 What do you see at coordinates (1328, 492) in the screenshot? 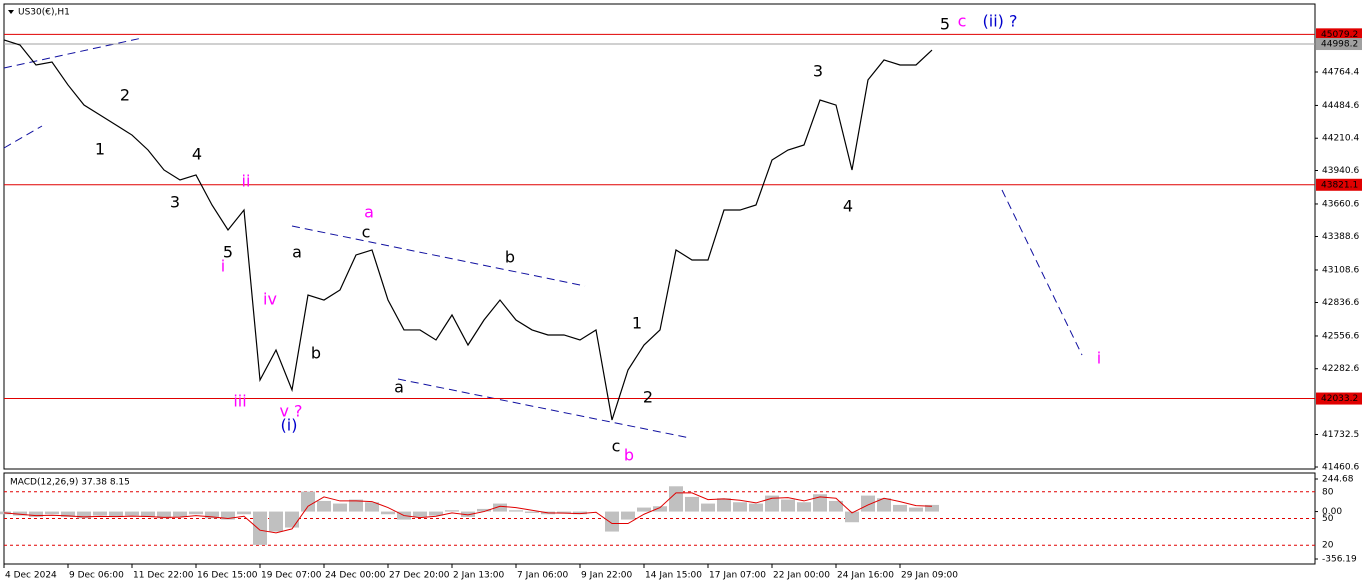
I see `y2-tick-label: 80` at bounding box center [1328, 492].